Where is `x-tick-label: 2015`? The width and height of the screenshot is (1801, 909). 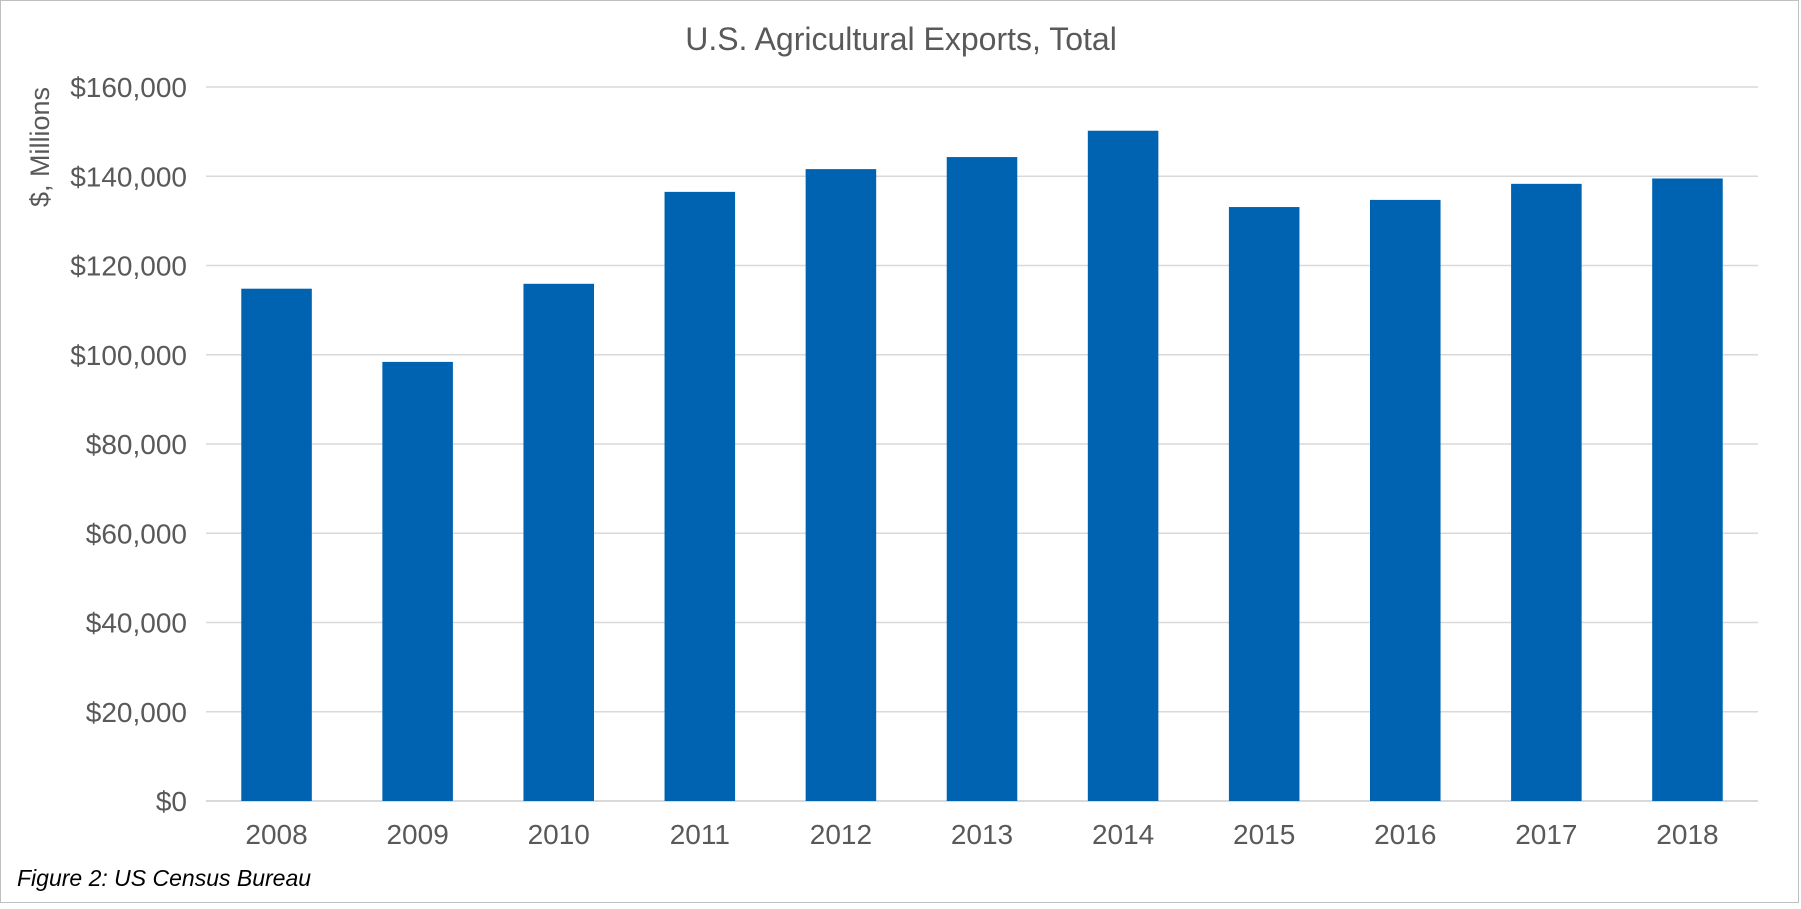 x-tick-label: 2015 is located at coordinates (1264, 834).